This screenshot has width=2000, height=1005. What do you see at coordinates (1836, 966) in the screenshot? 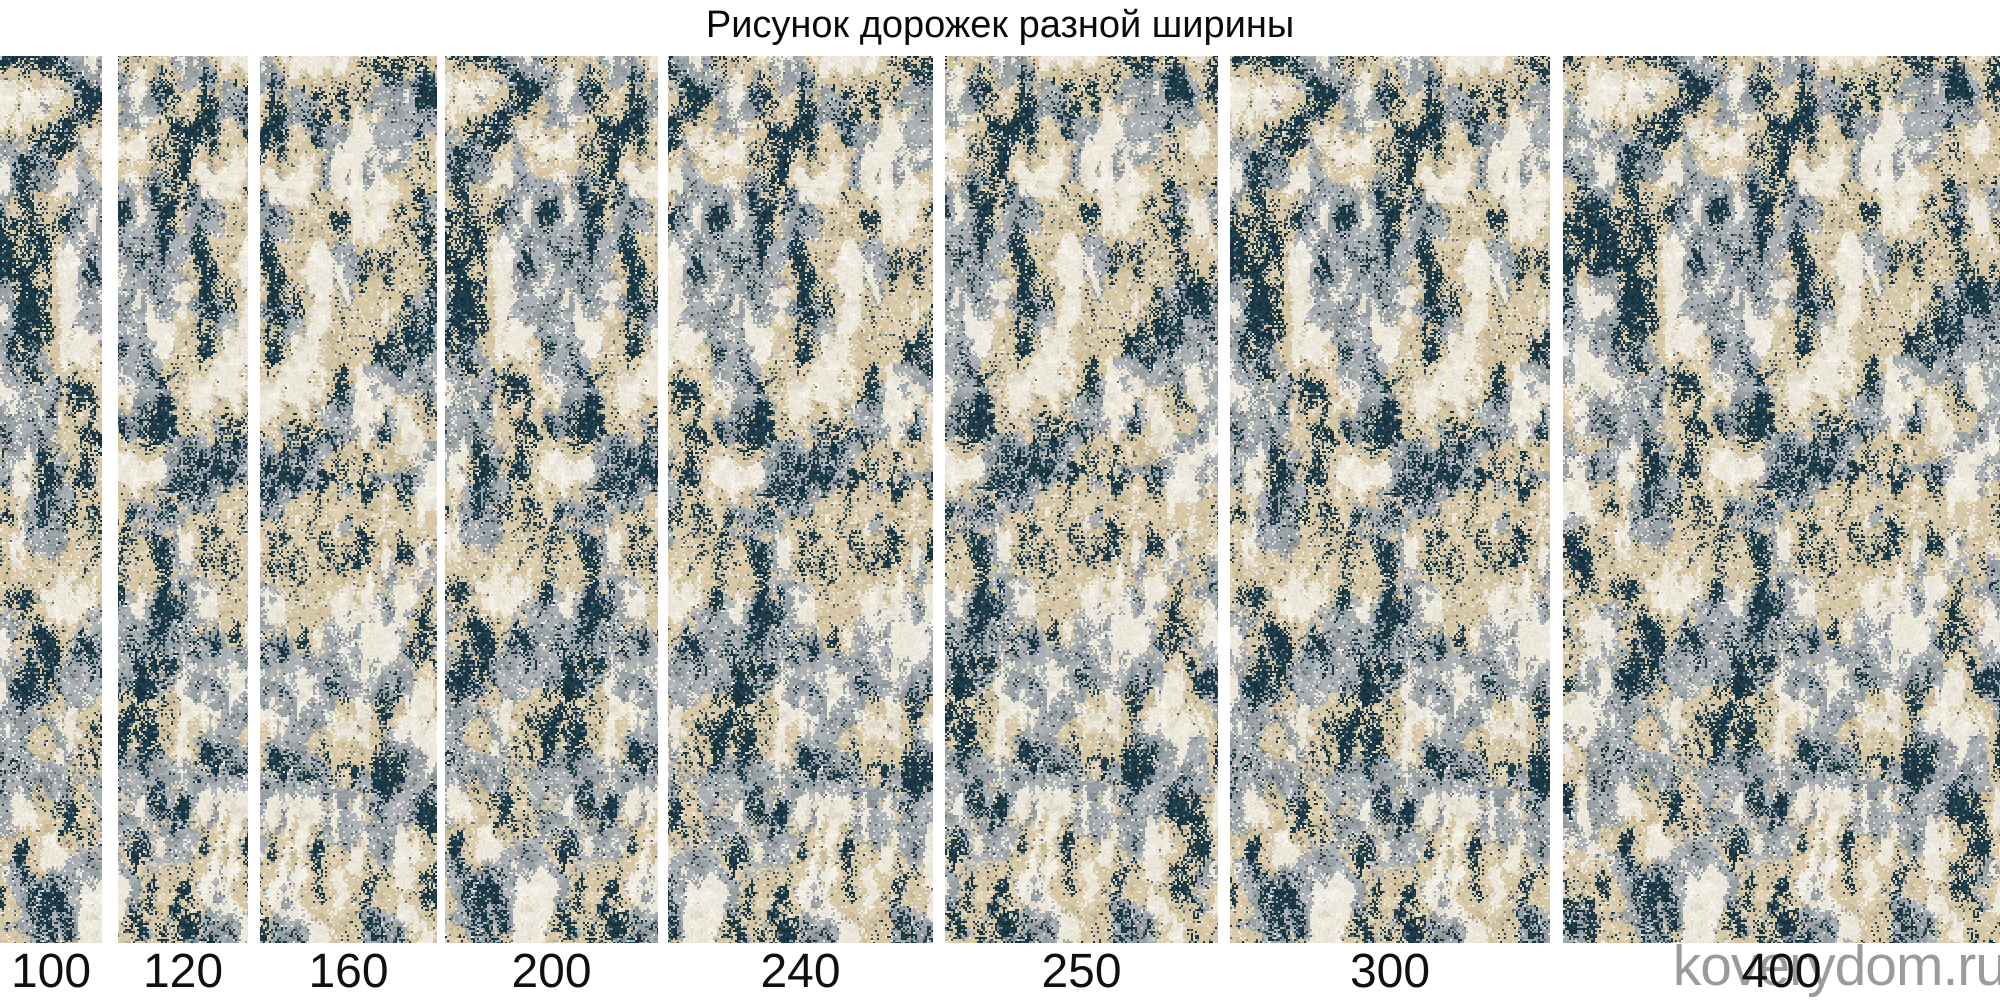
I see `watermark: koverydom.ru` at bounding box center [1836, 966].